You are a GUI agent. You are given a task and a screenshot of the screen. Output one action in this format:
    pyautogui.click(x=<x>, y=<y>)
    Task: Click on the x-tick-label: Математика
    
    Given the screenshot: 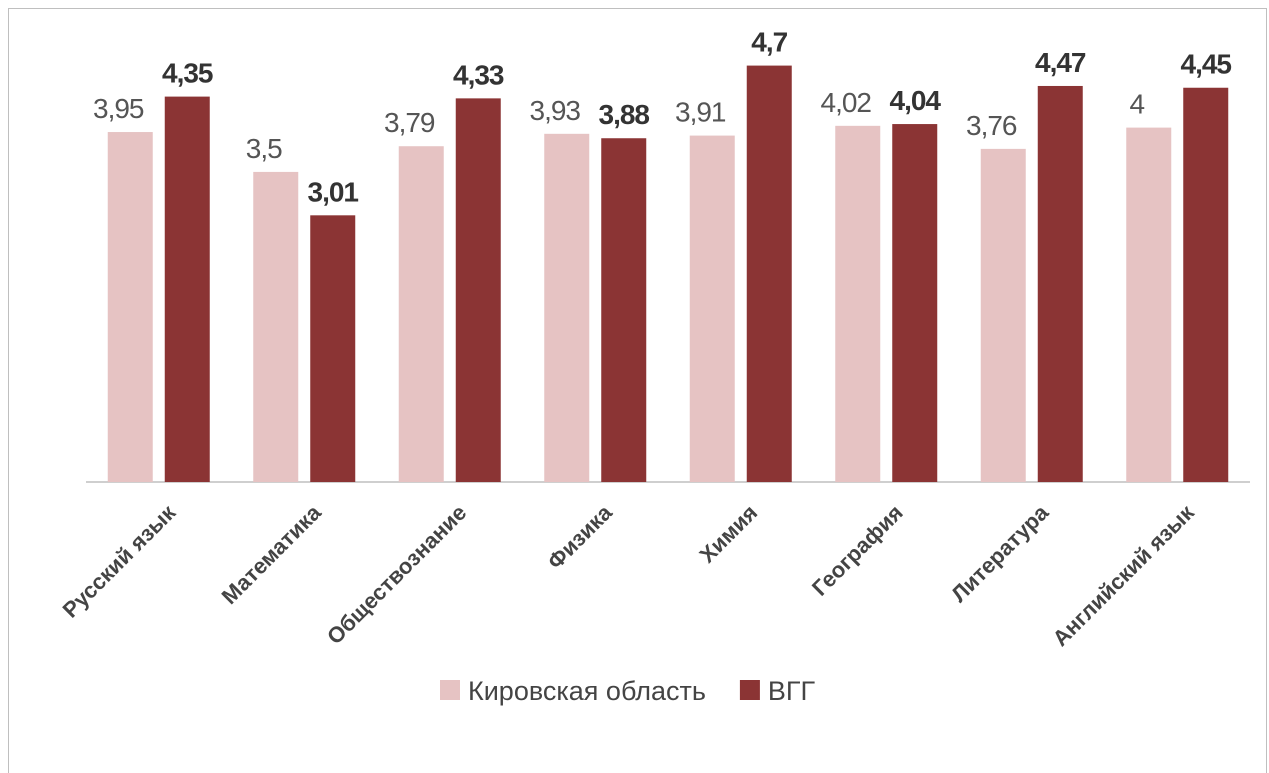 What is the action you would take?
    pyautogui.click(x=272, y=554)
    